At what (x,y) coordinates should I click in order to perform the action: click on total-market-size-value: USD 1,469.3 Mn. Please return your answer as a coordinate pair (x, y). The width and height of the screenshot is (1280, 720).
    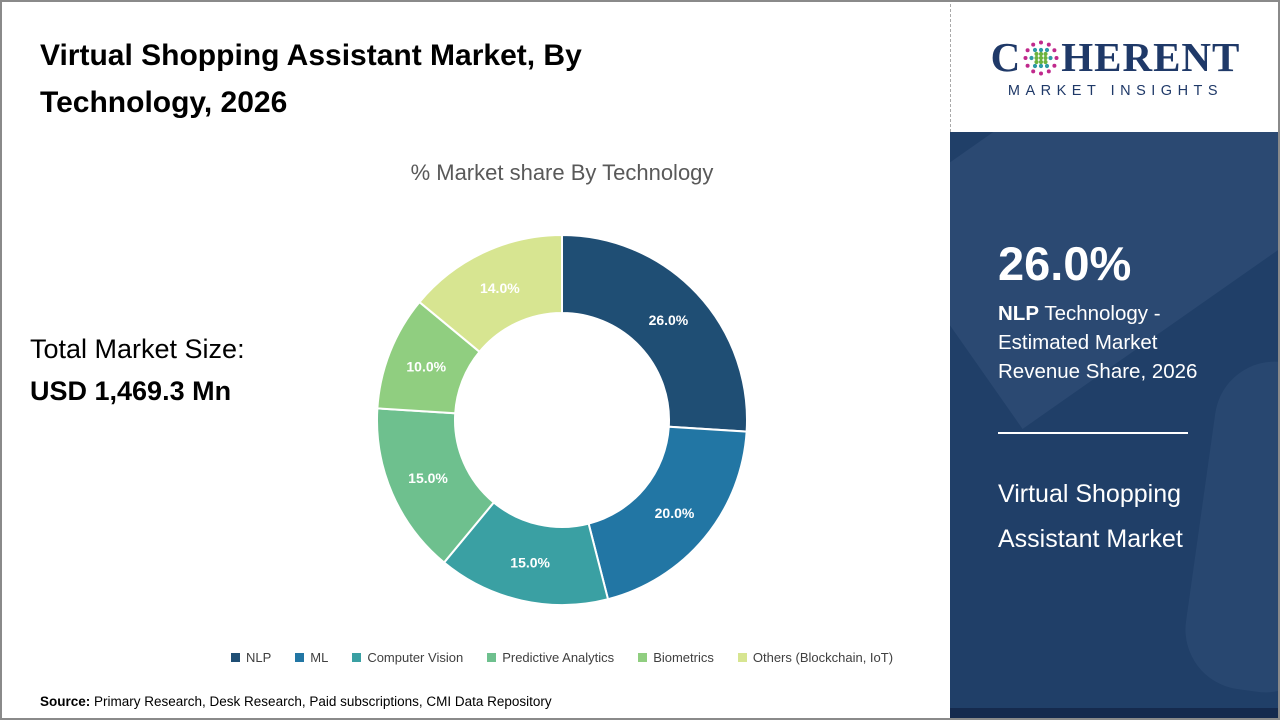
    Looking at the image, I should click on (131, 391).